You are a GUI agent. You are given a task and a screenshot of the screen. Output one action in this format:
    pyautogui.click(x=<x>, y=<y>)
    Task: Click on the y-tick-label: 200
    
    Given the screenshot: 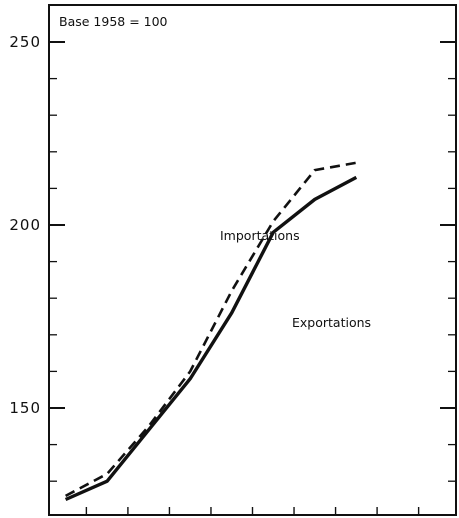 What is the action you would take?
    pyautogui.click(x=25, y=225)
    